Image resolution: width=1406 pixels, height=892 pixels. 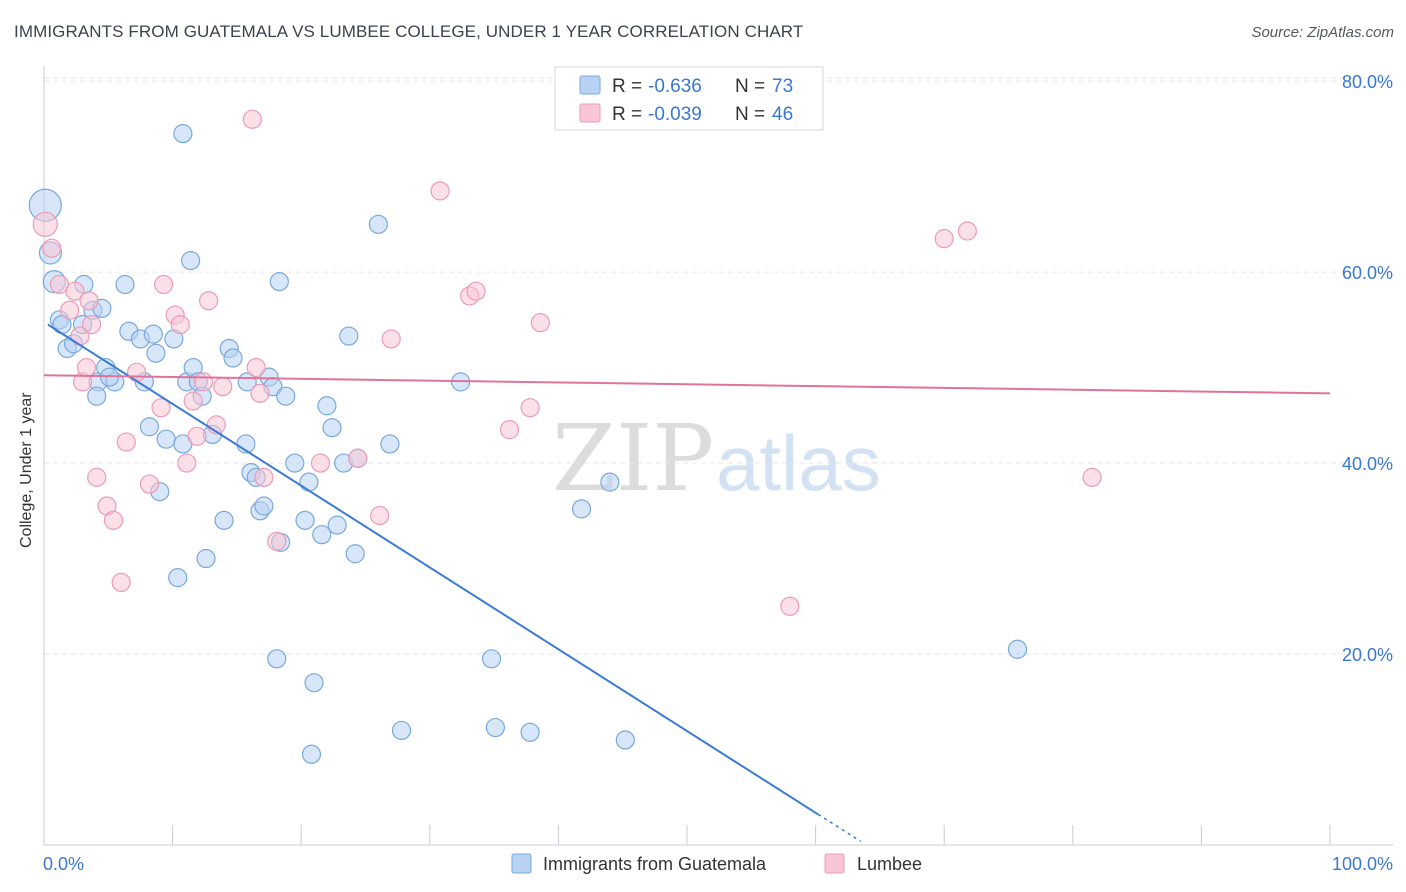 I want to click on source-credit: Source: ZipAtlas.com, so click(x=1322, y=32).